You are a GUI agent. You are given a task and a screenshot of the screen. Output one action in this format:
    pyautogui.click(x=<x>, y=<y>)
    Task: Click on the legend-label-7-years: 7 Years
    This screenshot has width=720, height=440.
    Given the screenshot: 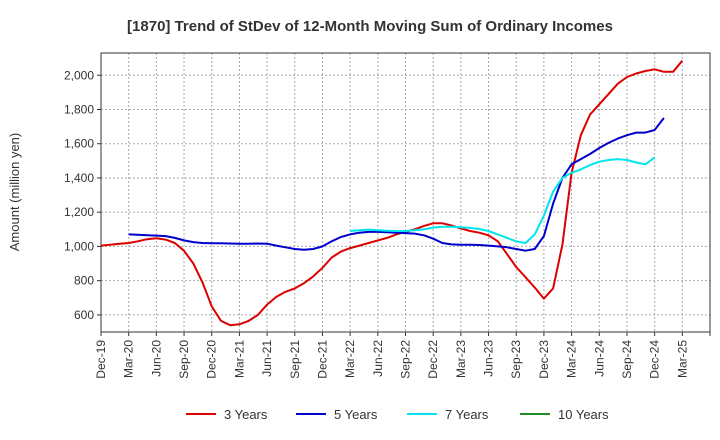 What is the action you would take?
    pyautogui.click(x=467, y=414)
    